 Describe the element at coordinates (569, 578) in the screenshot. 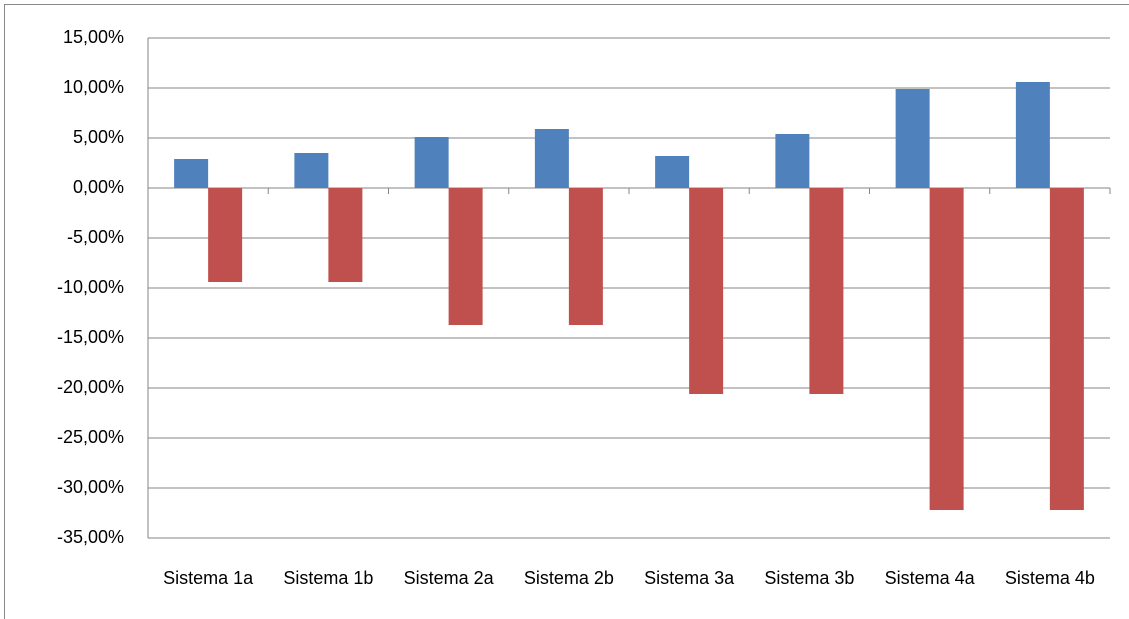

I see `x-tick-label: Sistema 2b` at that location.